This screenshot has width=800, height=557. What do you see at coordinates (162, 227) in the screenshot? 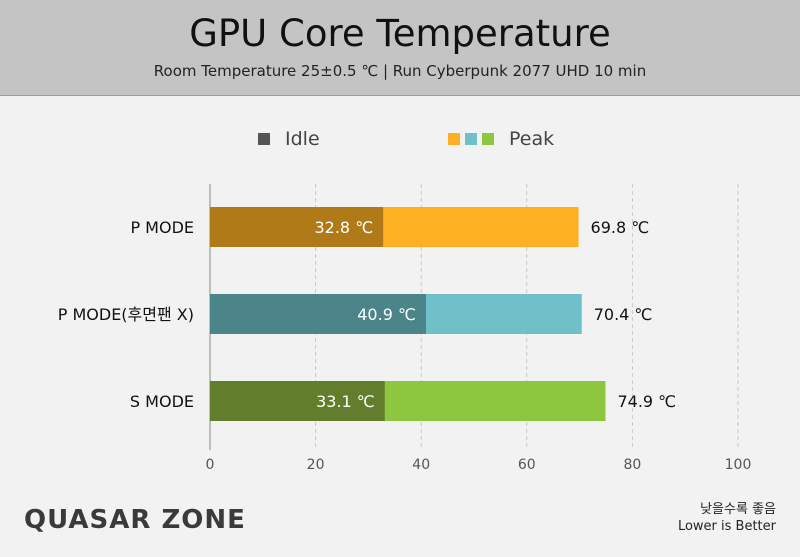
I see `category-label: P MODE` at bounding box center [162, 227].